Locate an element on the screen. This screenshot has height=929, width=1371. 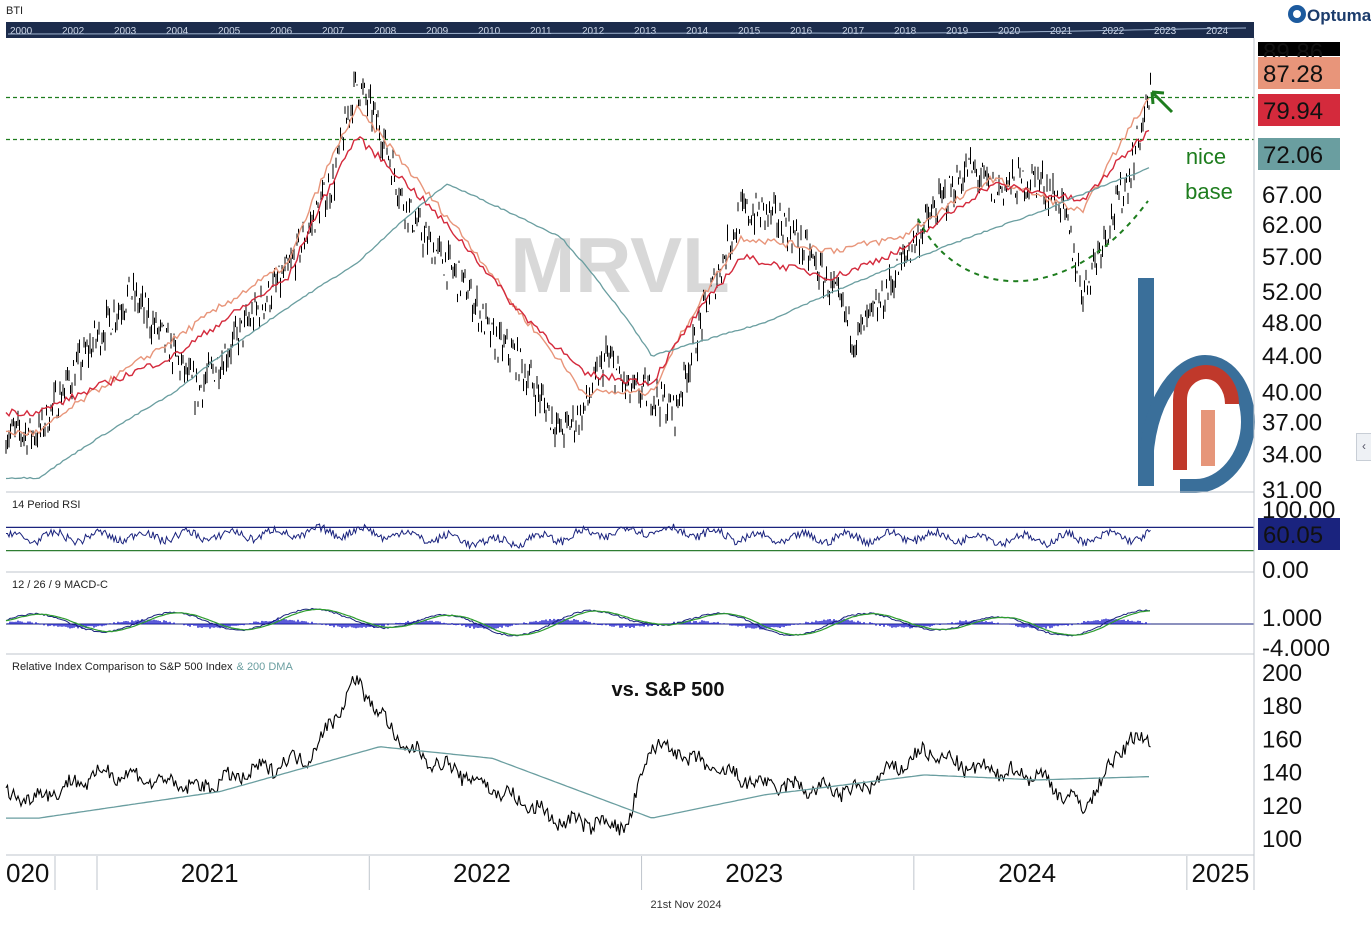
macd-axis-tick: -4.000 is located at coordinates (1296, 648).